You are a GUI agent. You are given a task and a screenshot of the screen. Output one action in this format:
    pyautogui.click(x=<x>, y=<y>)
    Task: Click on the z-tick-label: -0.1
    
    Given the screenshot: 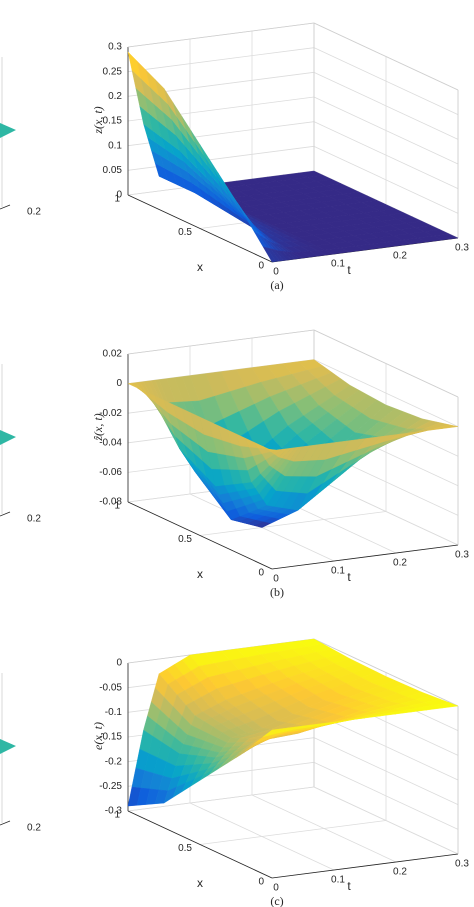 What is the action you would take?
    pyautogui.click(x=114, y=712)
    